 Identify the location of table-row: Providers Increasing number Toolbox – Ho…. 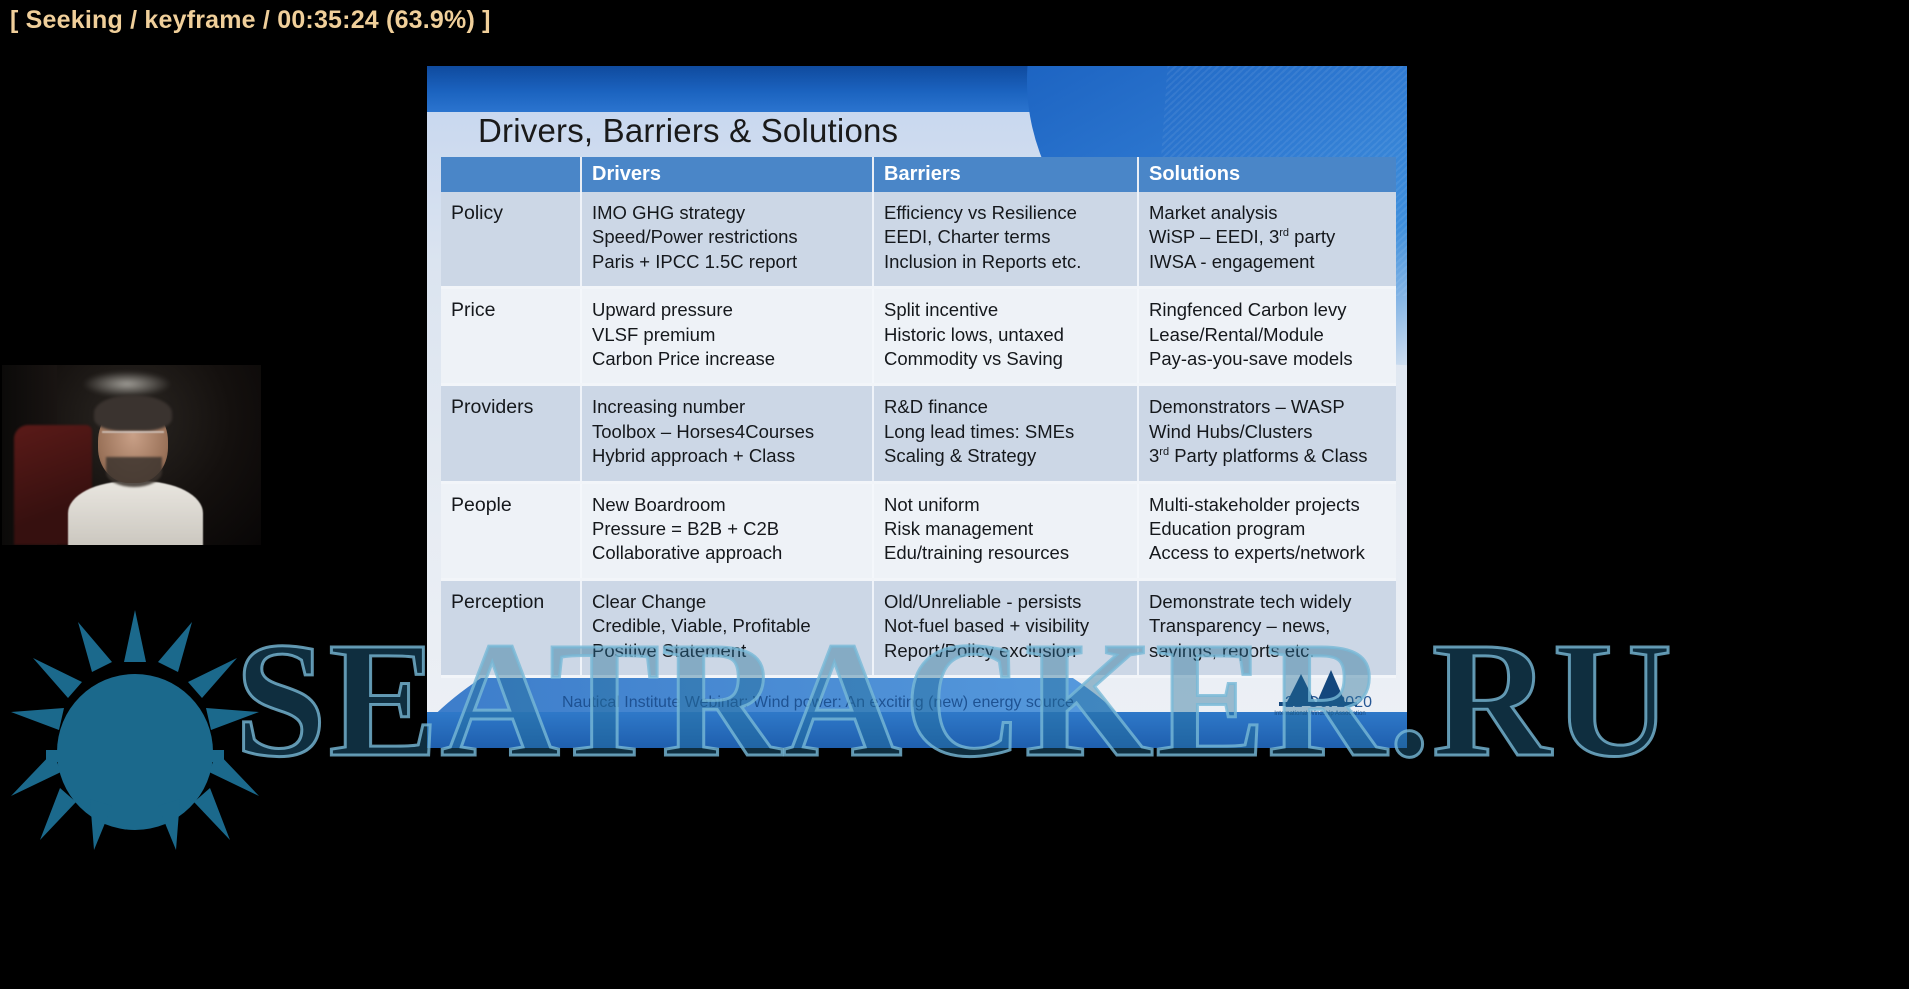
(918, 434).